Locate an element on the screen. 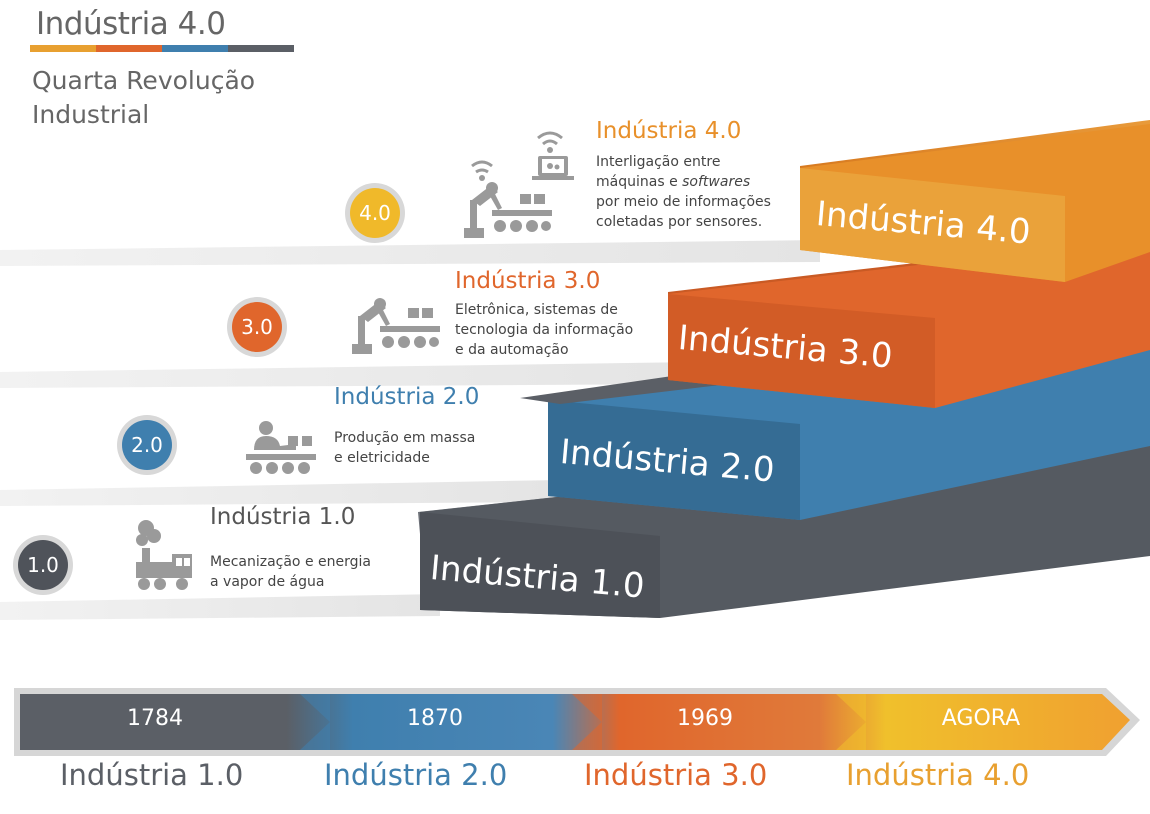  stage-4-desc-line-4: coletadas por sensores. is located at coordinates (679, 222).